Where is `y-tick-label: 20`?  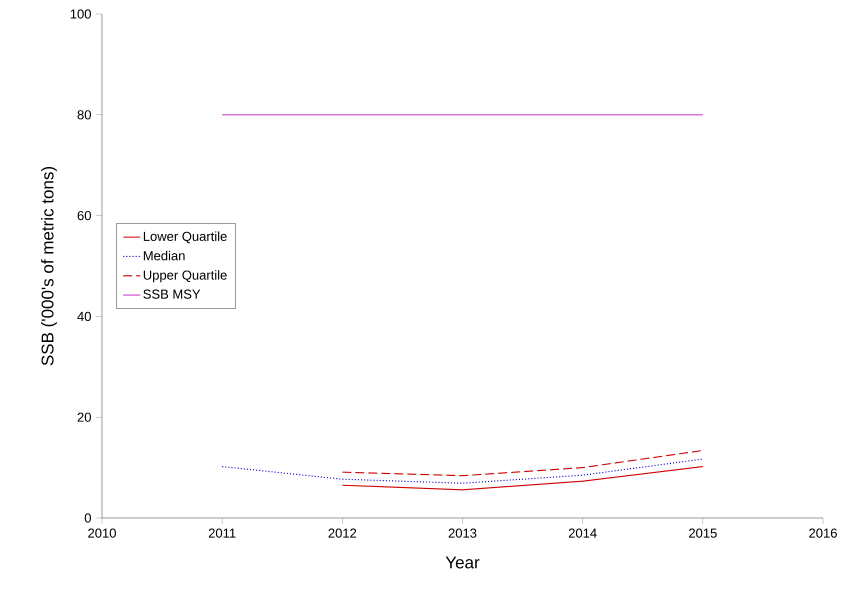 y-tick-label: 20 is located at coordinates (84, 417).